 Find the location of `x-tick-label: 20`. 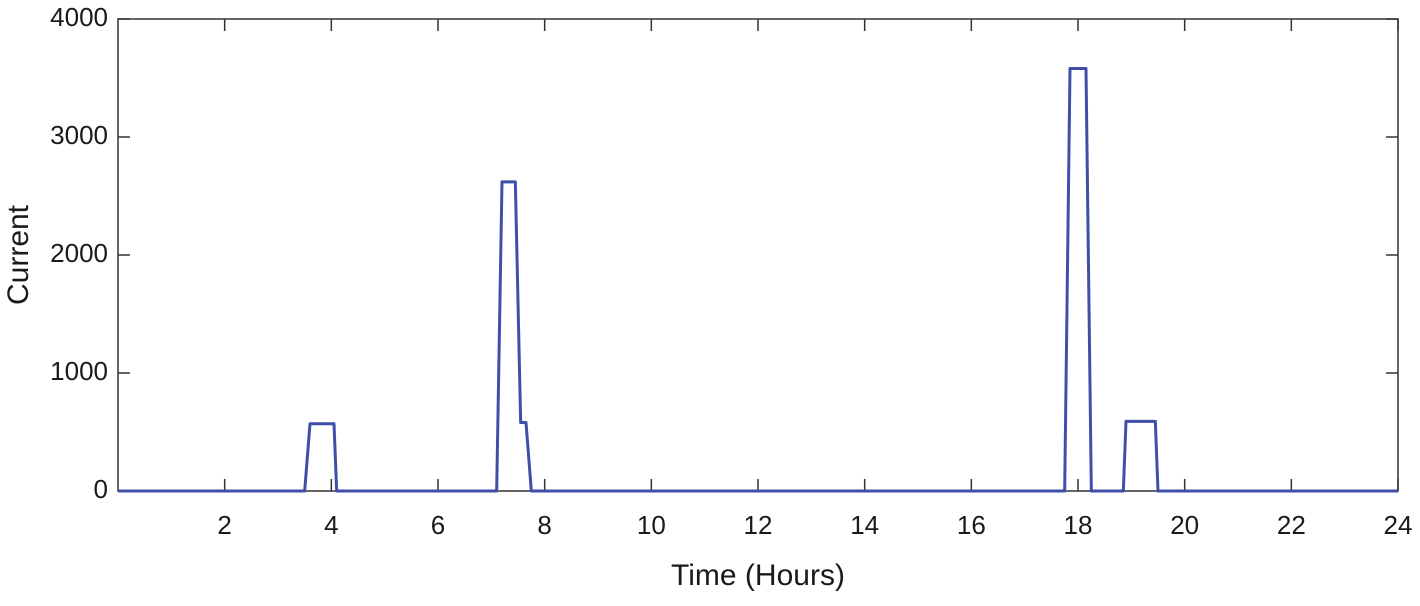

x-tick-label: 20 is located at coordinates (1184, 525).